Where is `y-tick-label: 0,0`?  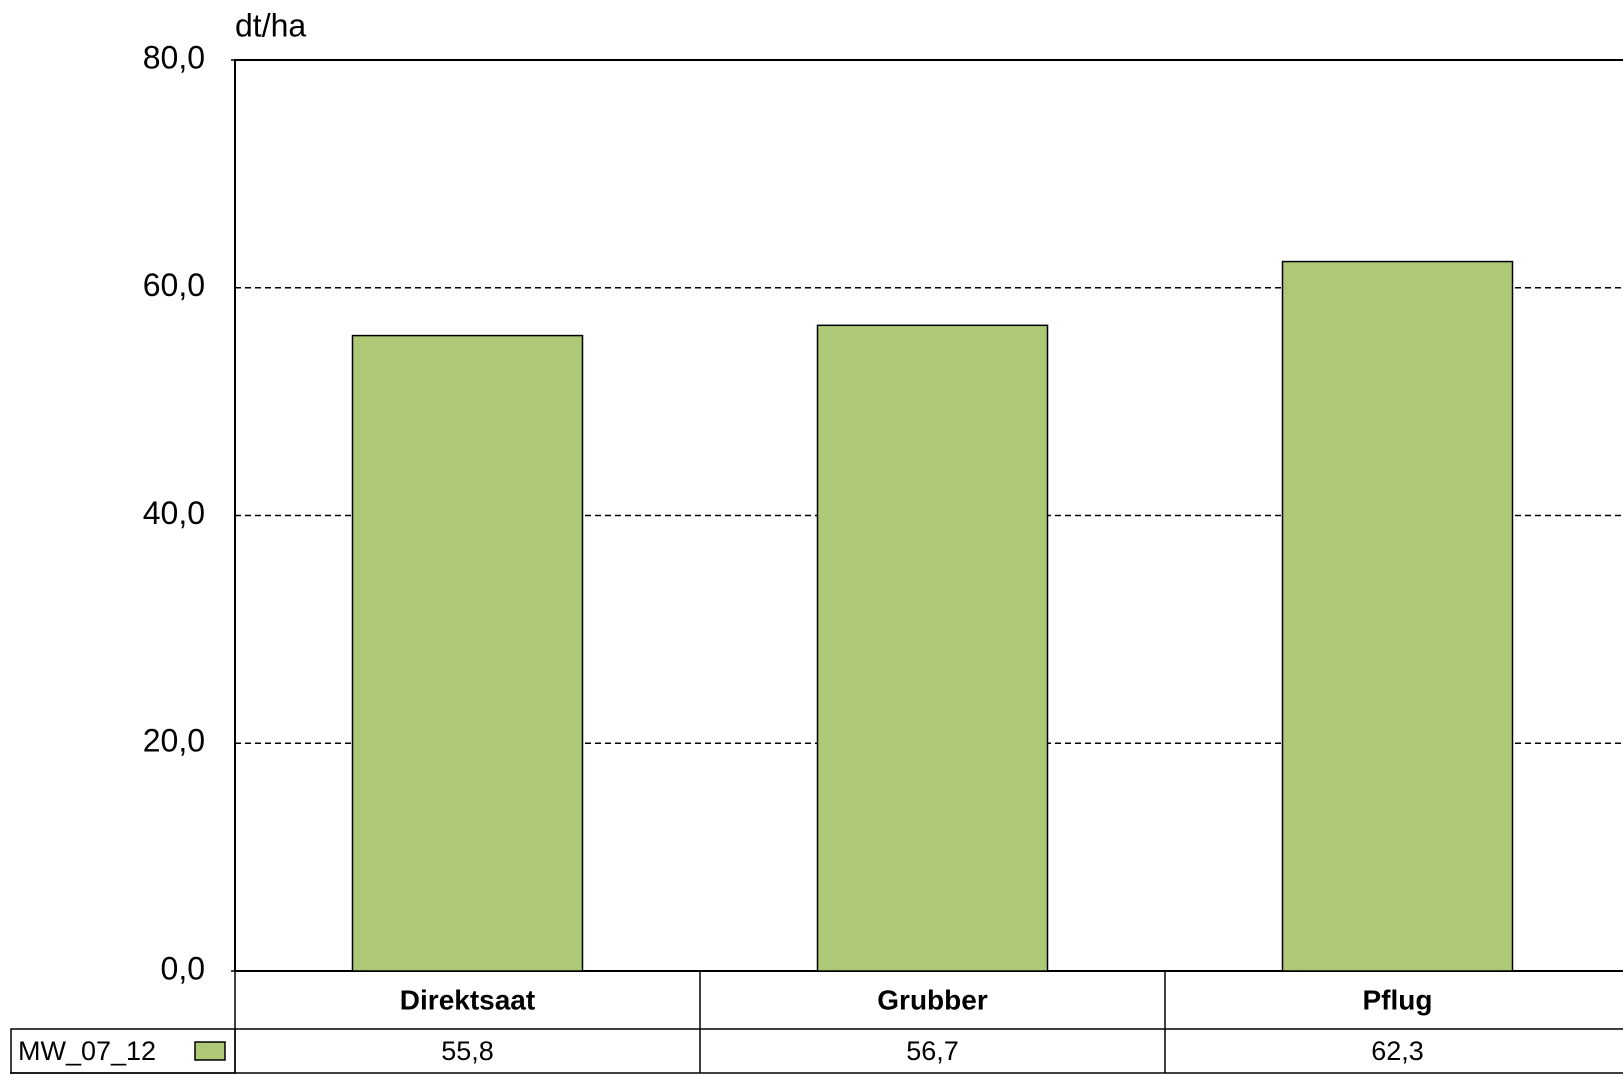
y-tick-label: 0,0 is located at coordinates (183, 968).